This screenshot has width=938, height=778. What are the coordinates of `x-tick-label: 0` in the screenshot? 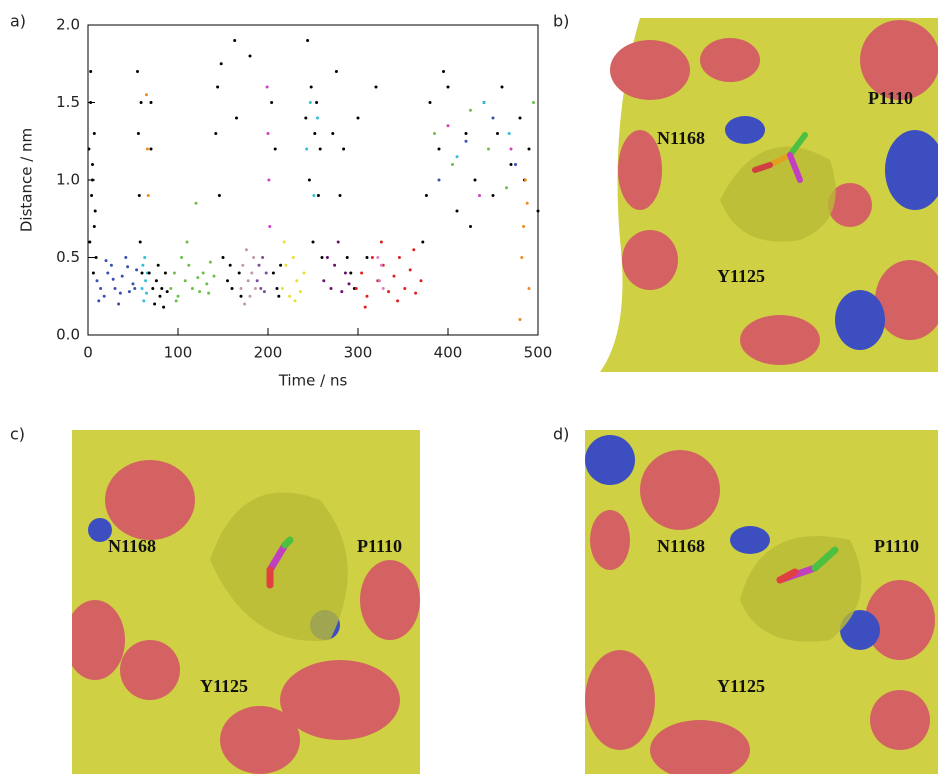 It's located at (88, 353).